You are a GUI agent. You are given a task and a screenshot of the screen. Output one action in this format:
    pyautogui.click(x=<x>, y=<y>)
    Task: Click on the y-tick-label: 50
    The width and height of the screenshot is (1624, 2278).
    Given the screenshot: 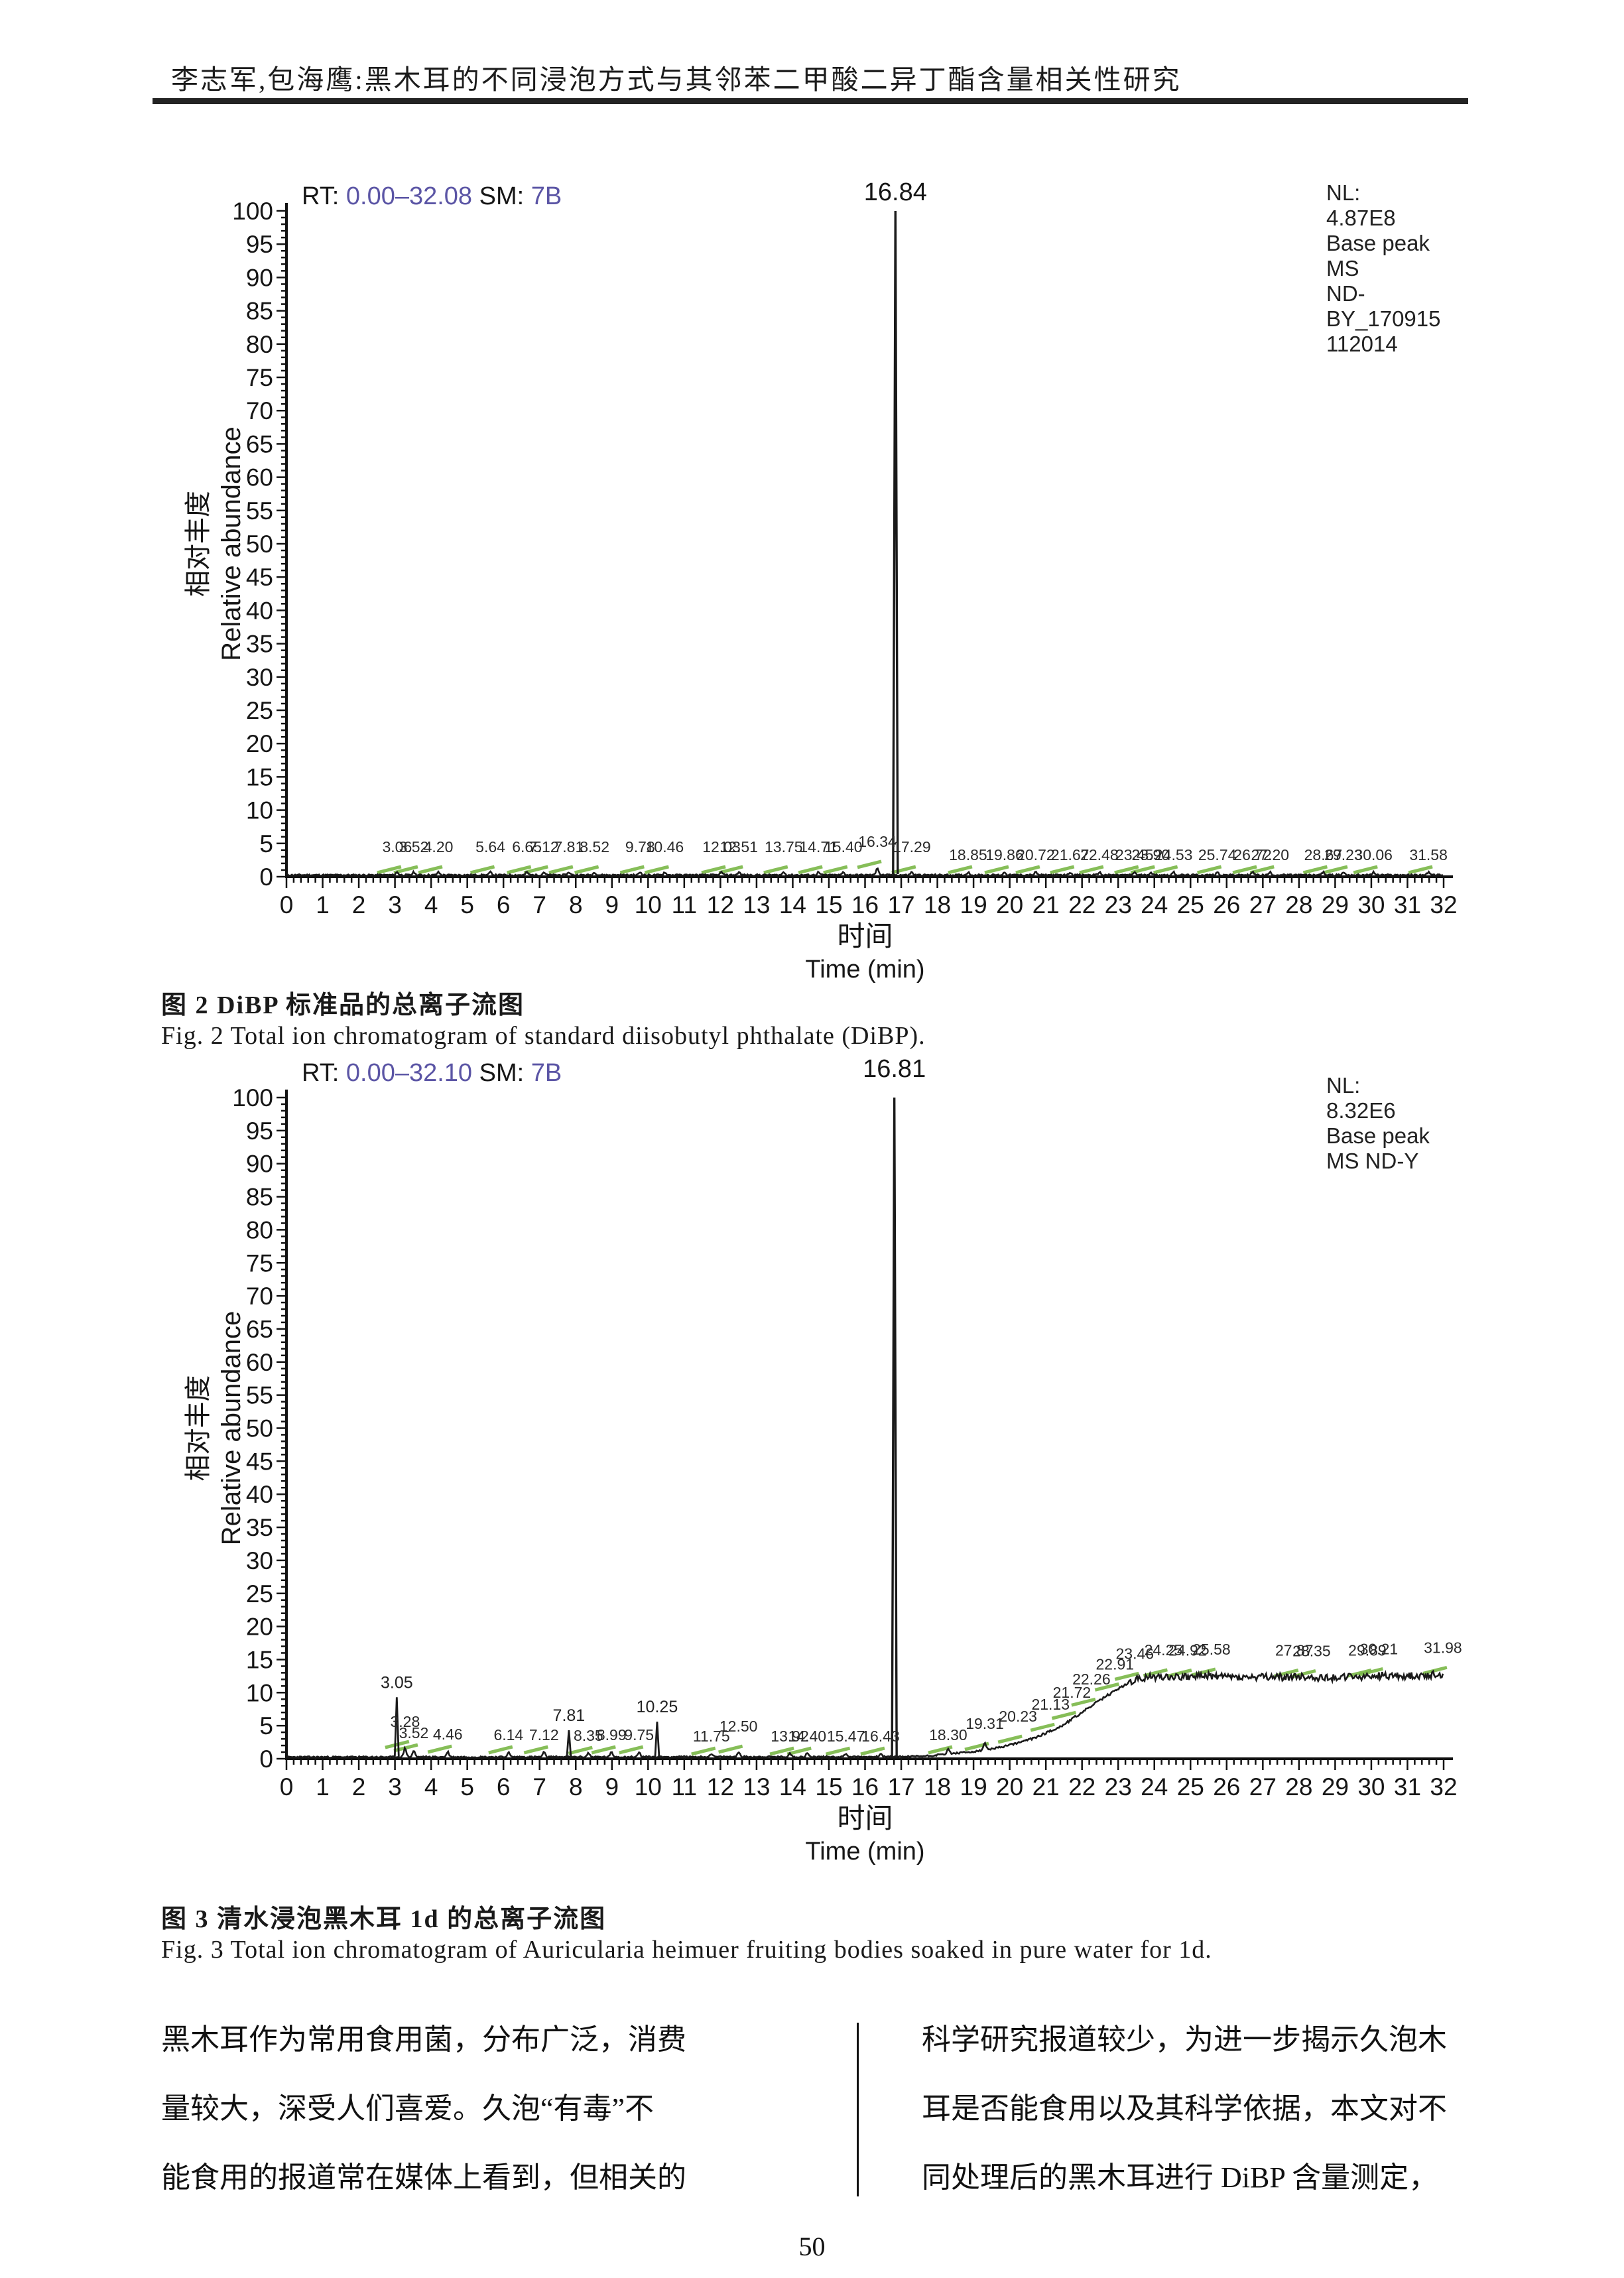 What is the action you would take?
    pyautogui.click(x=259, y=545)
    